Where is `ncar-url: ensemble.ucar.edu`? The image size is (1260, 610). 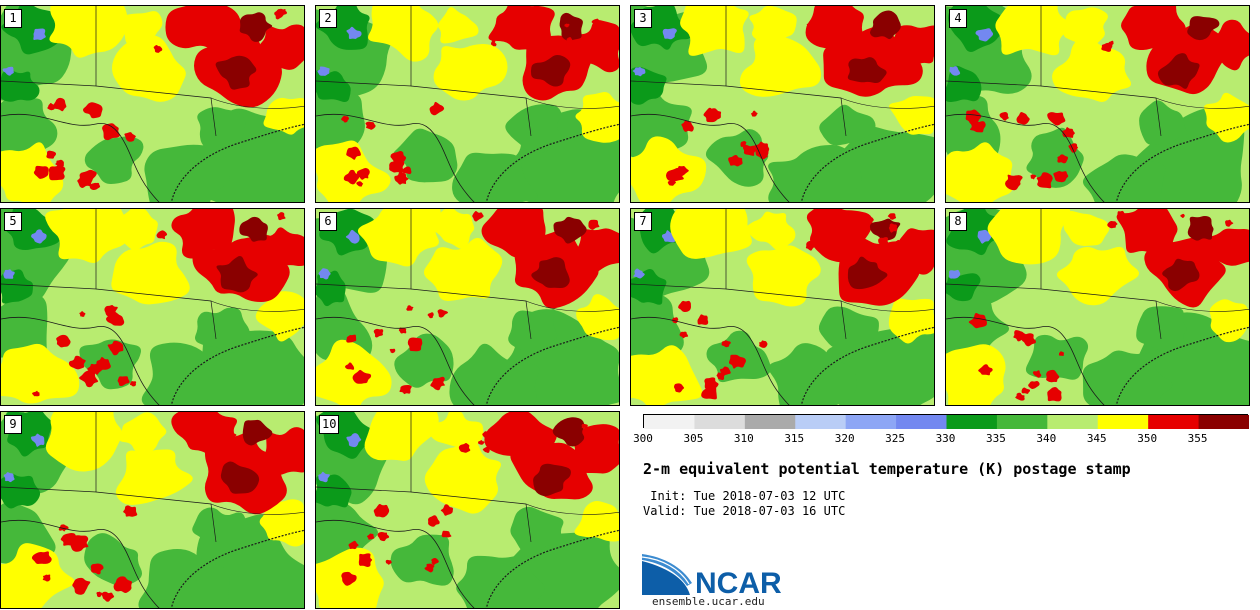 ncar-url: ensemble.ucar.edu is located at coordinates (708, 601).